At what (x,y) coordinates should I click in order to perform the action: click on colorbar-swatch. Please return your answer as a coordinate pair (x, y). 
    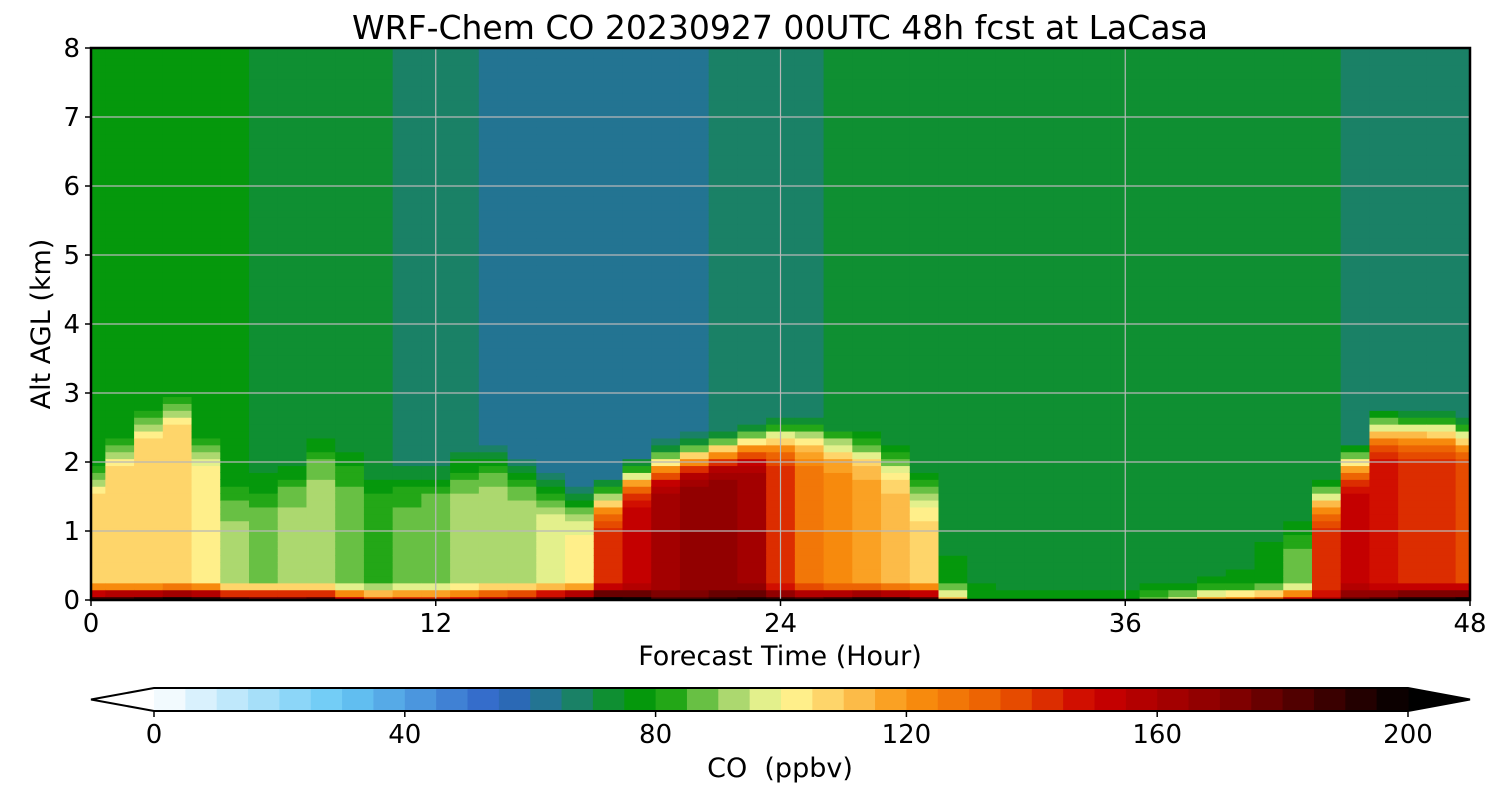
    Looking at the image, I should click on (1079, 699).